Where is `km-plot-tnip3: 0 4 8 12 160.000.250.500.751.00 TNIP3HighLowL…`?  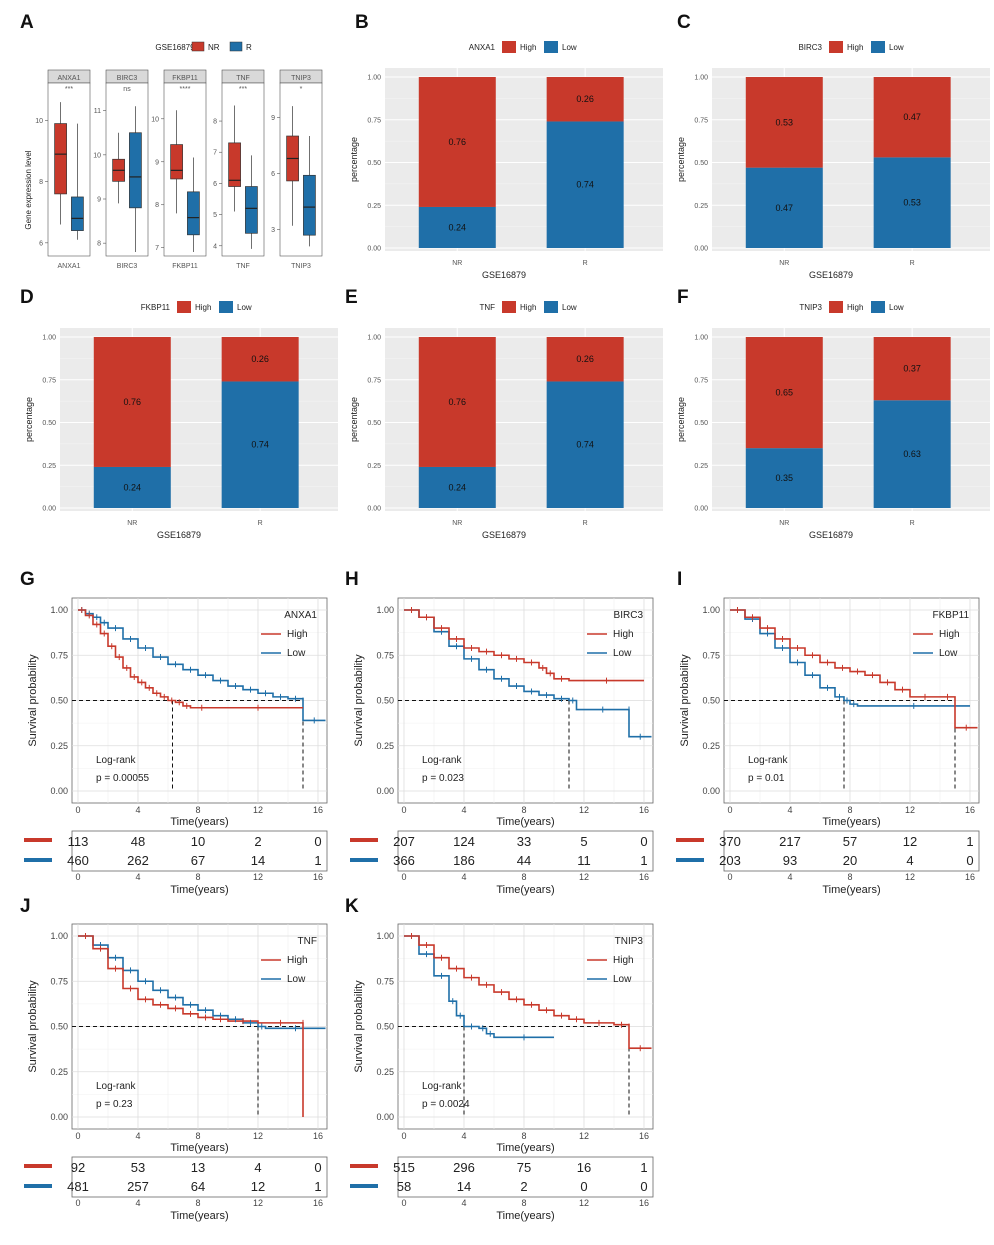 km-plot-tnip3: 0 4 8 12 160.000.250.500.751.00 TNIP3HighLowL… is located at coordinates (502, 1072).